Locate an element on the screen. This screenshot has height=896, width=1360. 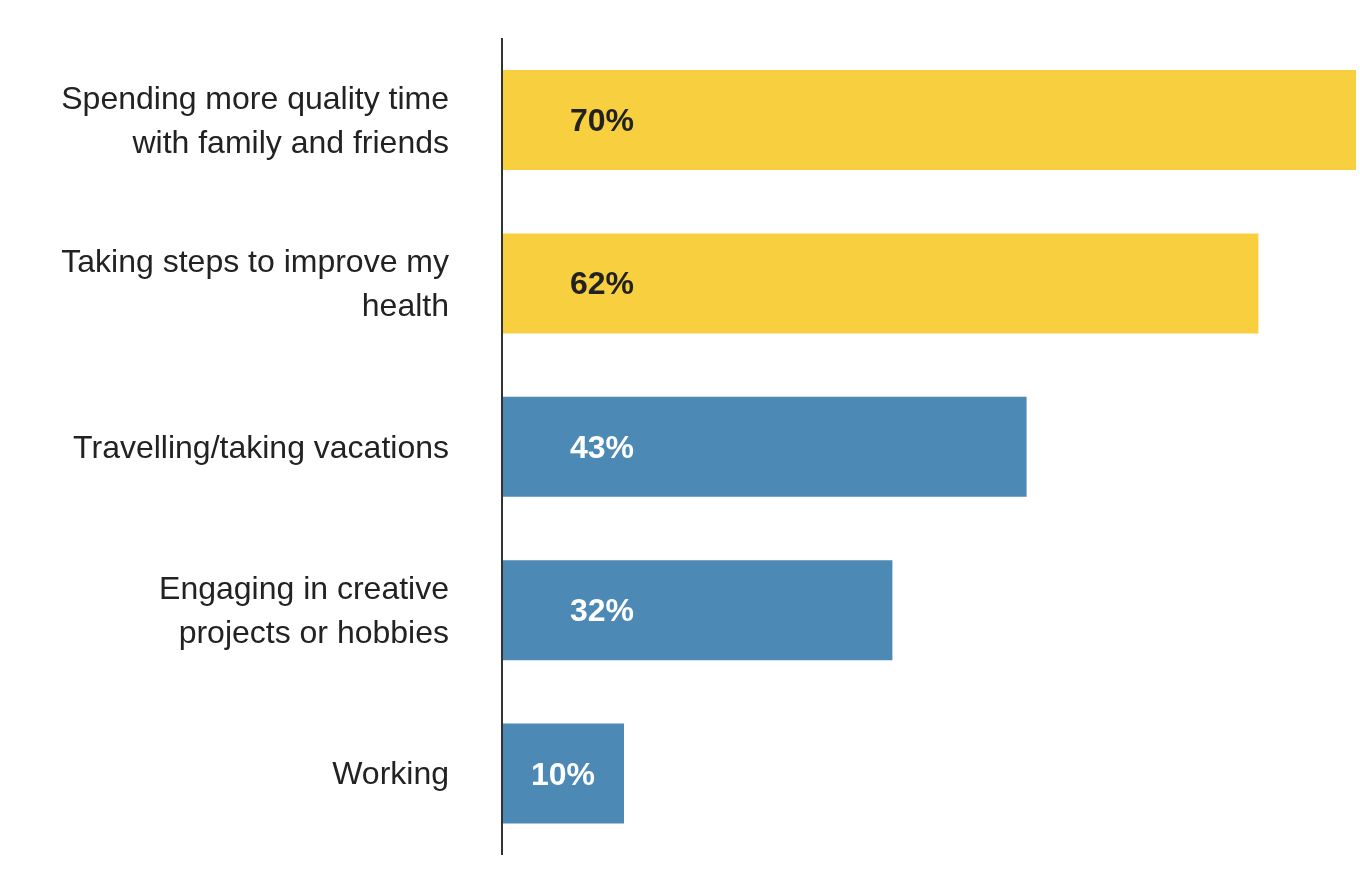
data-label: 10% is located at coordinates (563, 773).